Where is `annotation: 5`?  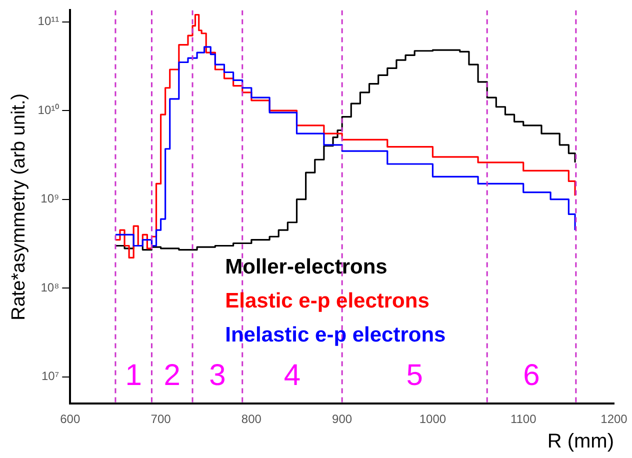 annotation: 5 is located at coordinates (414, 375).